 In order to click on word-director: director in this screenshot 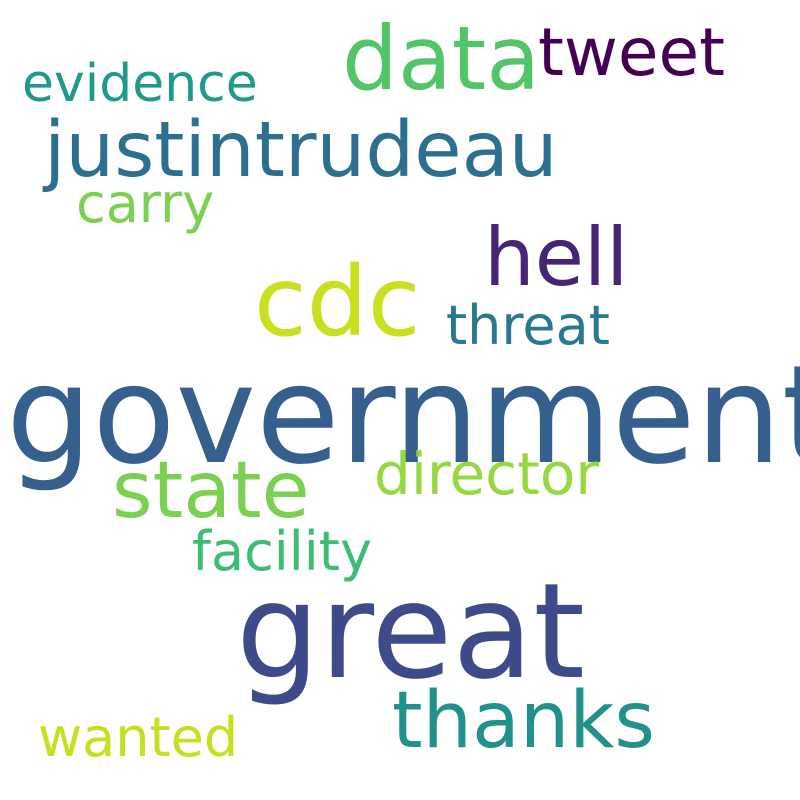, I will do `click(487, 474)`.